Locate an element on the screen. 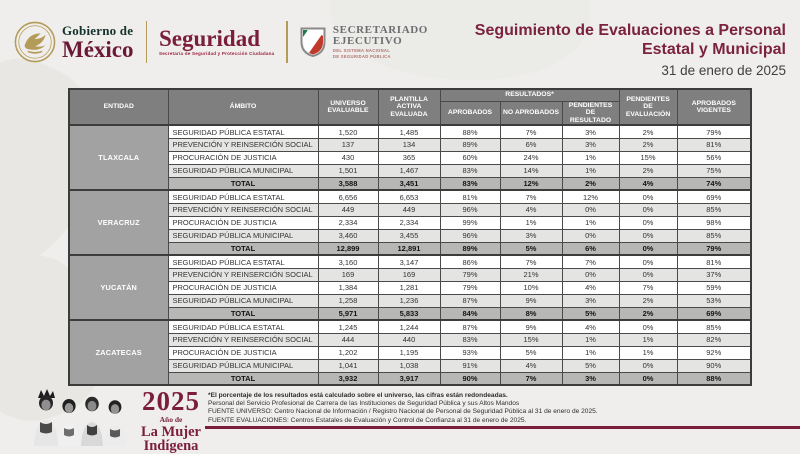 Image resolution: width=800 pixels, height=454 pixels. no-aprobados-cell: 4% is located at coordinates (531, 365).